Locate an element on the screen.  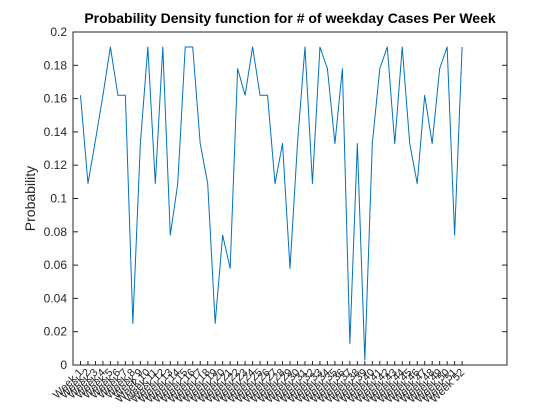
y-tick-label: 0.04 is located at coordinates (56, 298).